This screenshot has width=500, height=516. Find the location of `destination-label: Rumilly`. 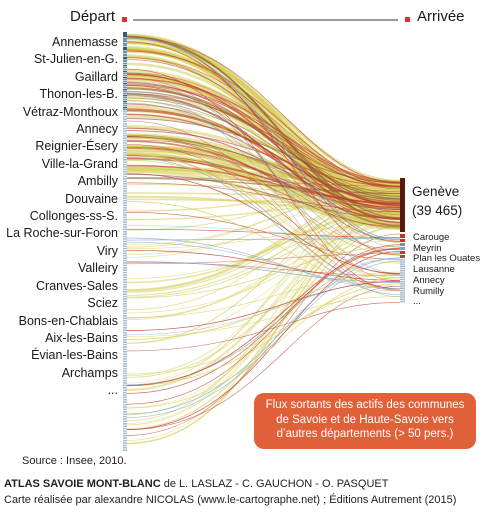

destination-label: Rumilly is located at coordinates (429, 291).